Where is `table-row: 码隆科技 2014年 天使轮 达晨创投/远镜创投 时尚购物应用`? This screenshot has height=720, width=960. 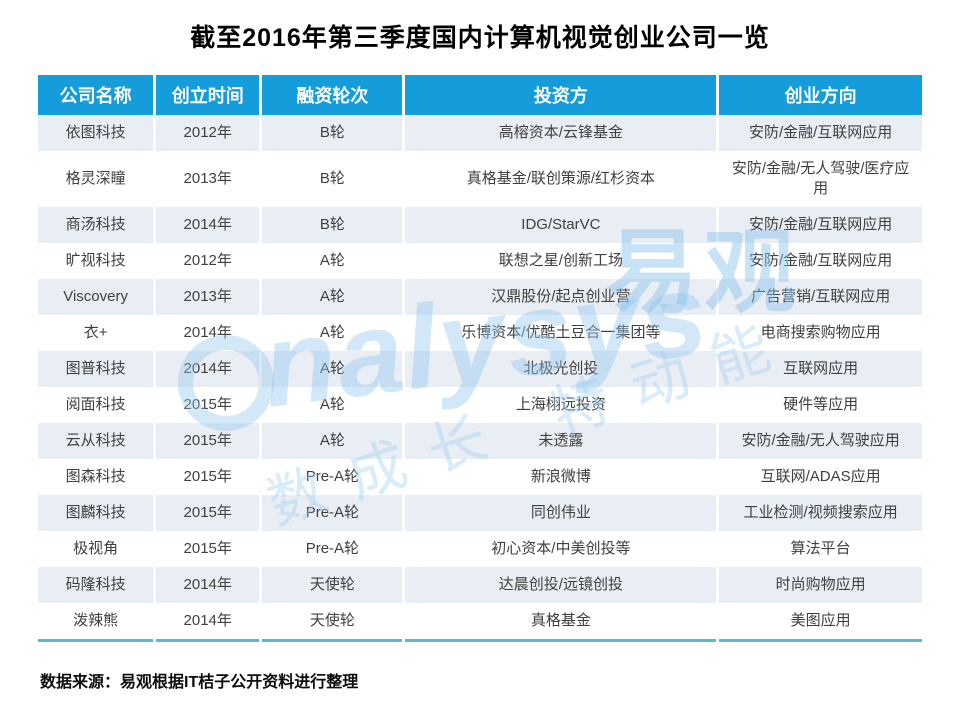
table-row: 码隆科技 2014年 天使轮 达晨创投/远镜创投 时尚购物应用 is located at coordinates (480, 585).